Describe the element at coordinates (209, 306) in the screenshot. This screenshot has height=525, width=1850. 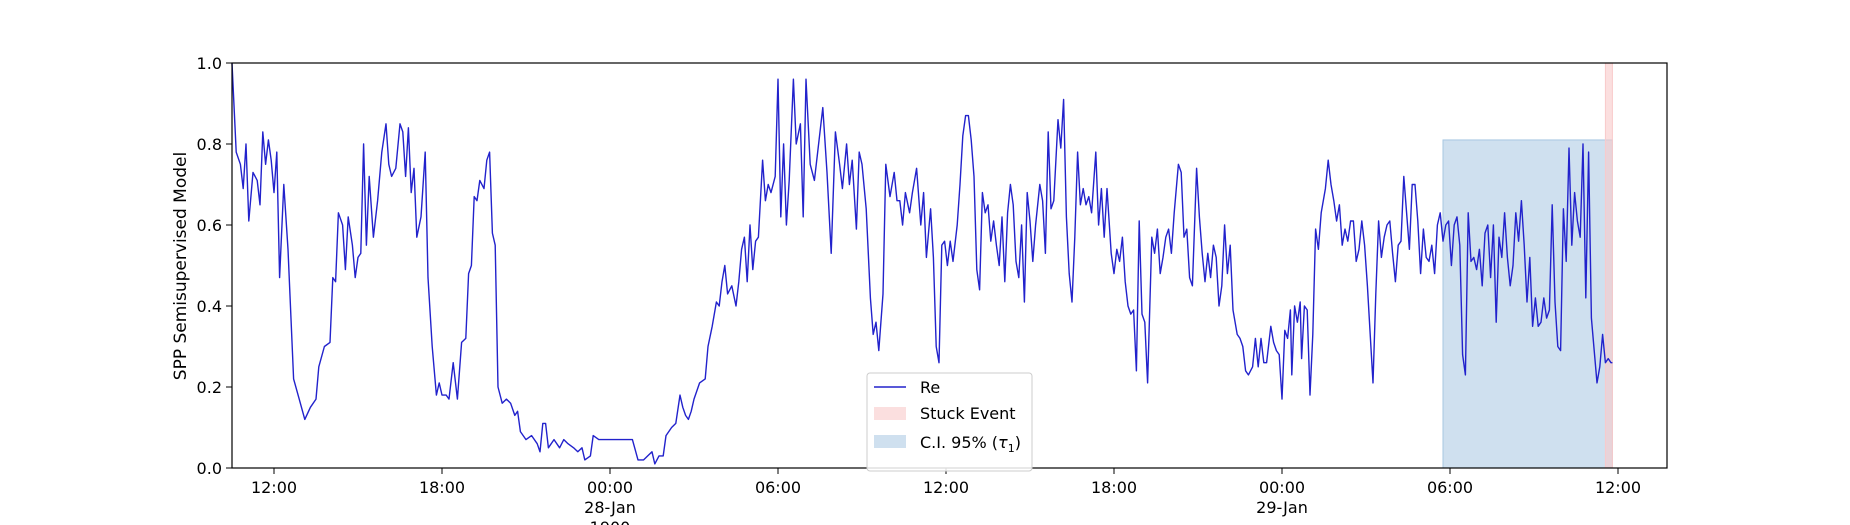
I see `y-tick-label: 0.4` at that location.